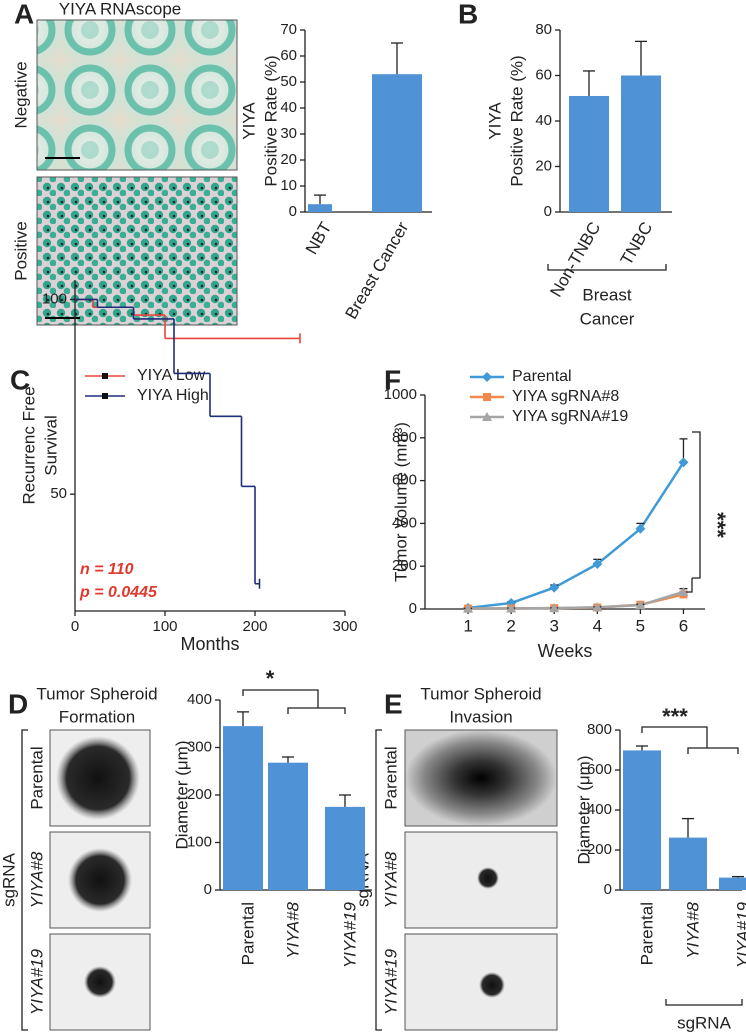  What do you see at coordinates (683, 625) in the screenshot?
I see `x-tick-label: 6` at bounding box center [683, 625].